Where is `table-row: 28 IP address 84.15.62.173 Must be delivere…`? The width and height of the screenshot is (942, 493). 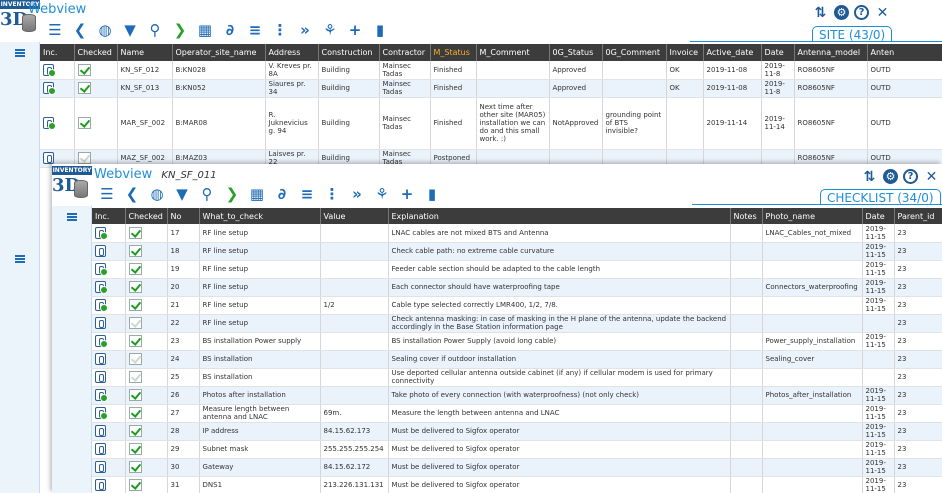
table-row: 28 IP address 84.15.62.173 Must be delivere… is located at coordinates (517, 431).